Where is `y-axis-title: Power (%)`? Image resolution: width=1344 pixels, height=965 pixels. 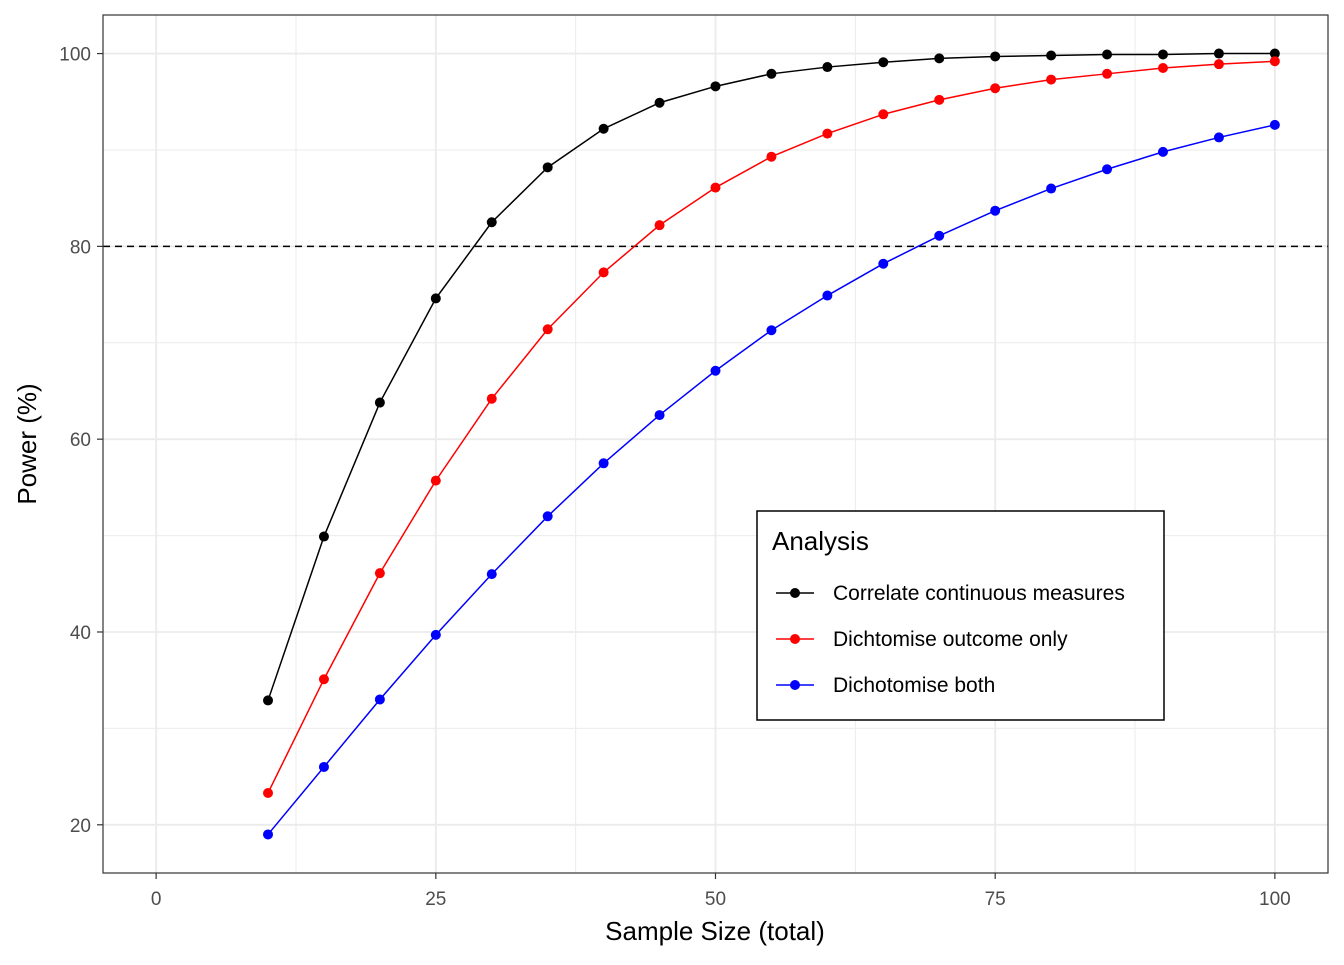
y-axis-title: Power (%) is located at coordinates (27, 443).